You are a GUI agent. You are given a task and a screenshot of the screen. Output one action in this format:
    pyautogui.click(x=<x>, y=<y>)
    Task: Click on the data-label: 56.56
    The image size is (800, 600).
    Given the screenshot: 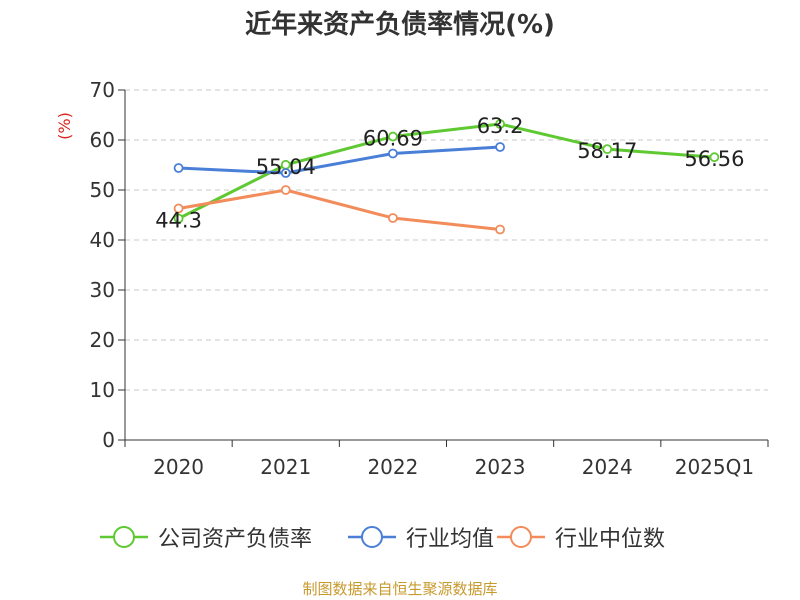 What is the action you would take?
    pyautogui.click(x=714, y=159)
    